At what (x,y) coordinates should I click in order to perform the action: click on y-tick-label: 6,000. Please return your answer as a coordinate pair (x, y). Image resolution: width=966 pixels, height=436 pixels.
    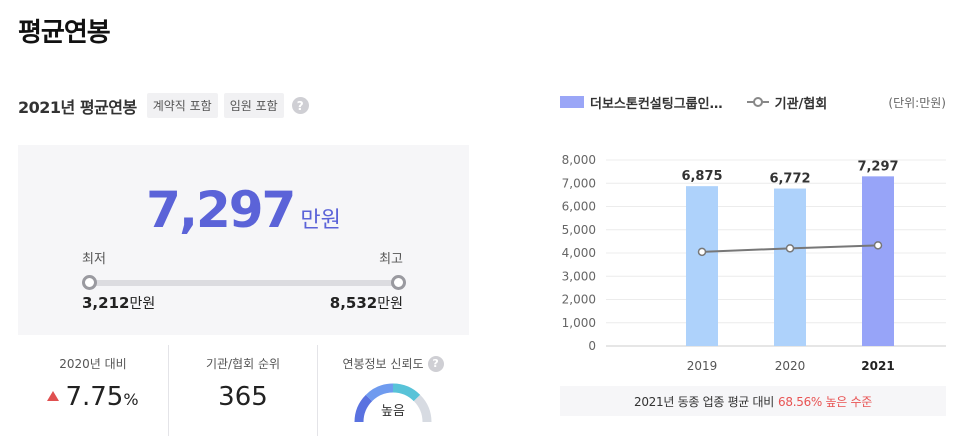
    Looking at the image, I should click on (579, 207).